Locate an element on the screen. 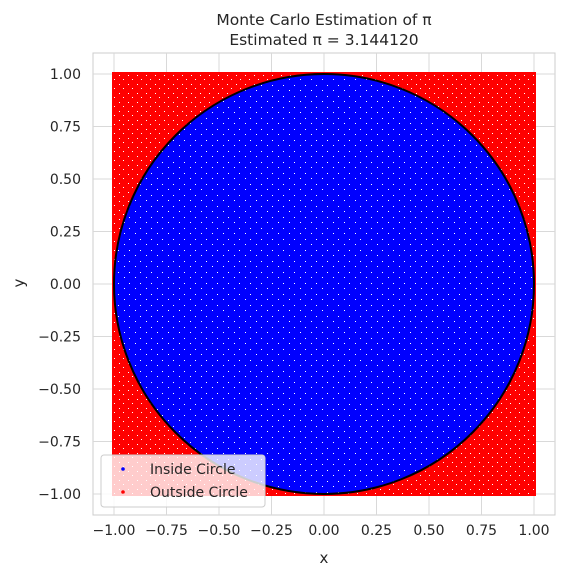 The image size is (565, 576). legend: Inside Circle Outside Circle is located at coordinates (183, 481).